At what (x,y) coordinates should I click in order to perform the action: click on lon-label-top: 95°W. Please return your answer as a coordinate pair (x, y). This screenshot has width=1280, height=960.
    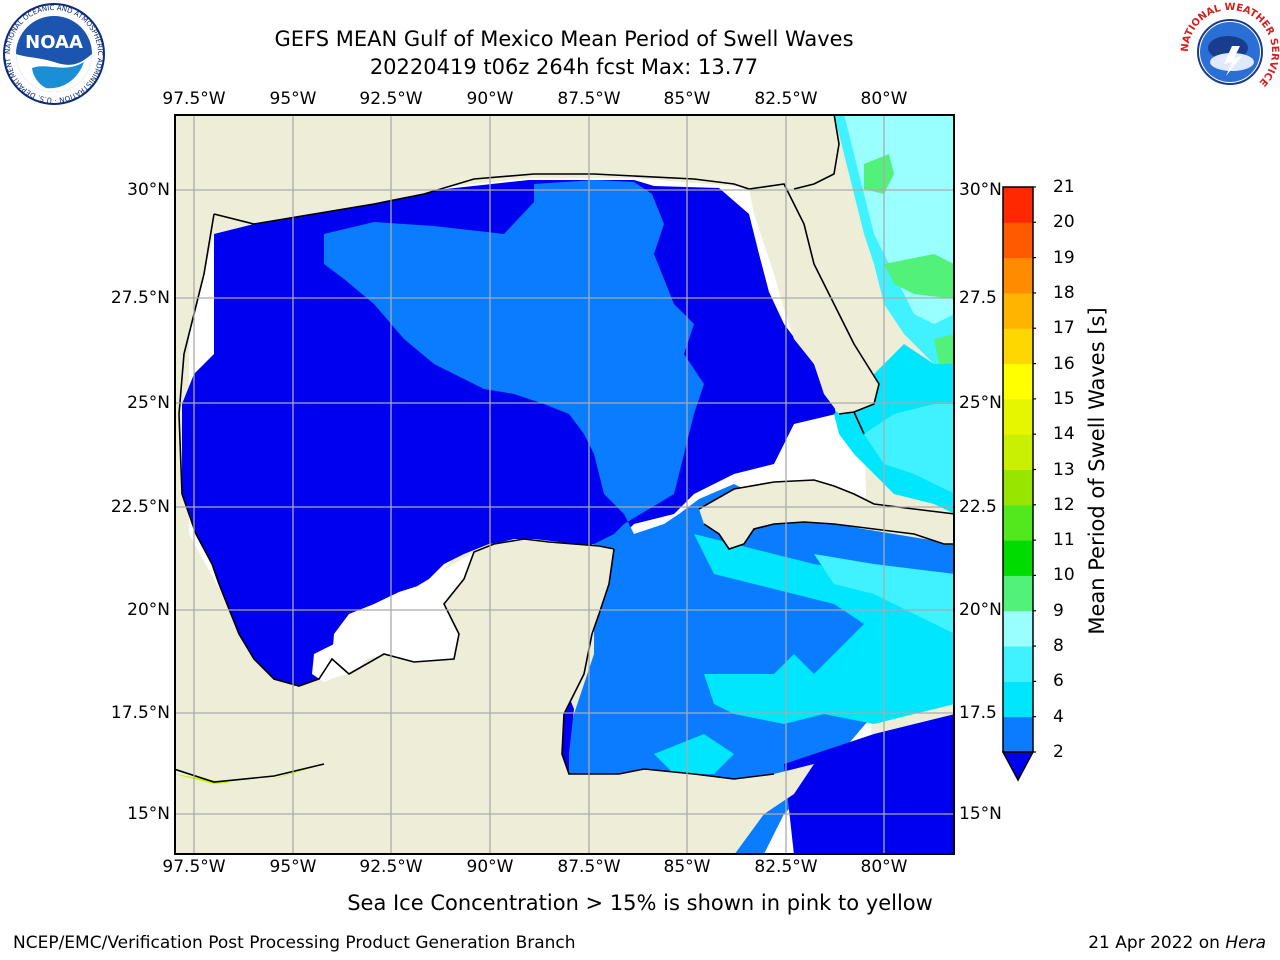
    Looking at the image, I should click on (293, 99).